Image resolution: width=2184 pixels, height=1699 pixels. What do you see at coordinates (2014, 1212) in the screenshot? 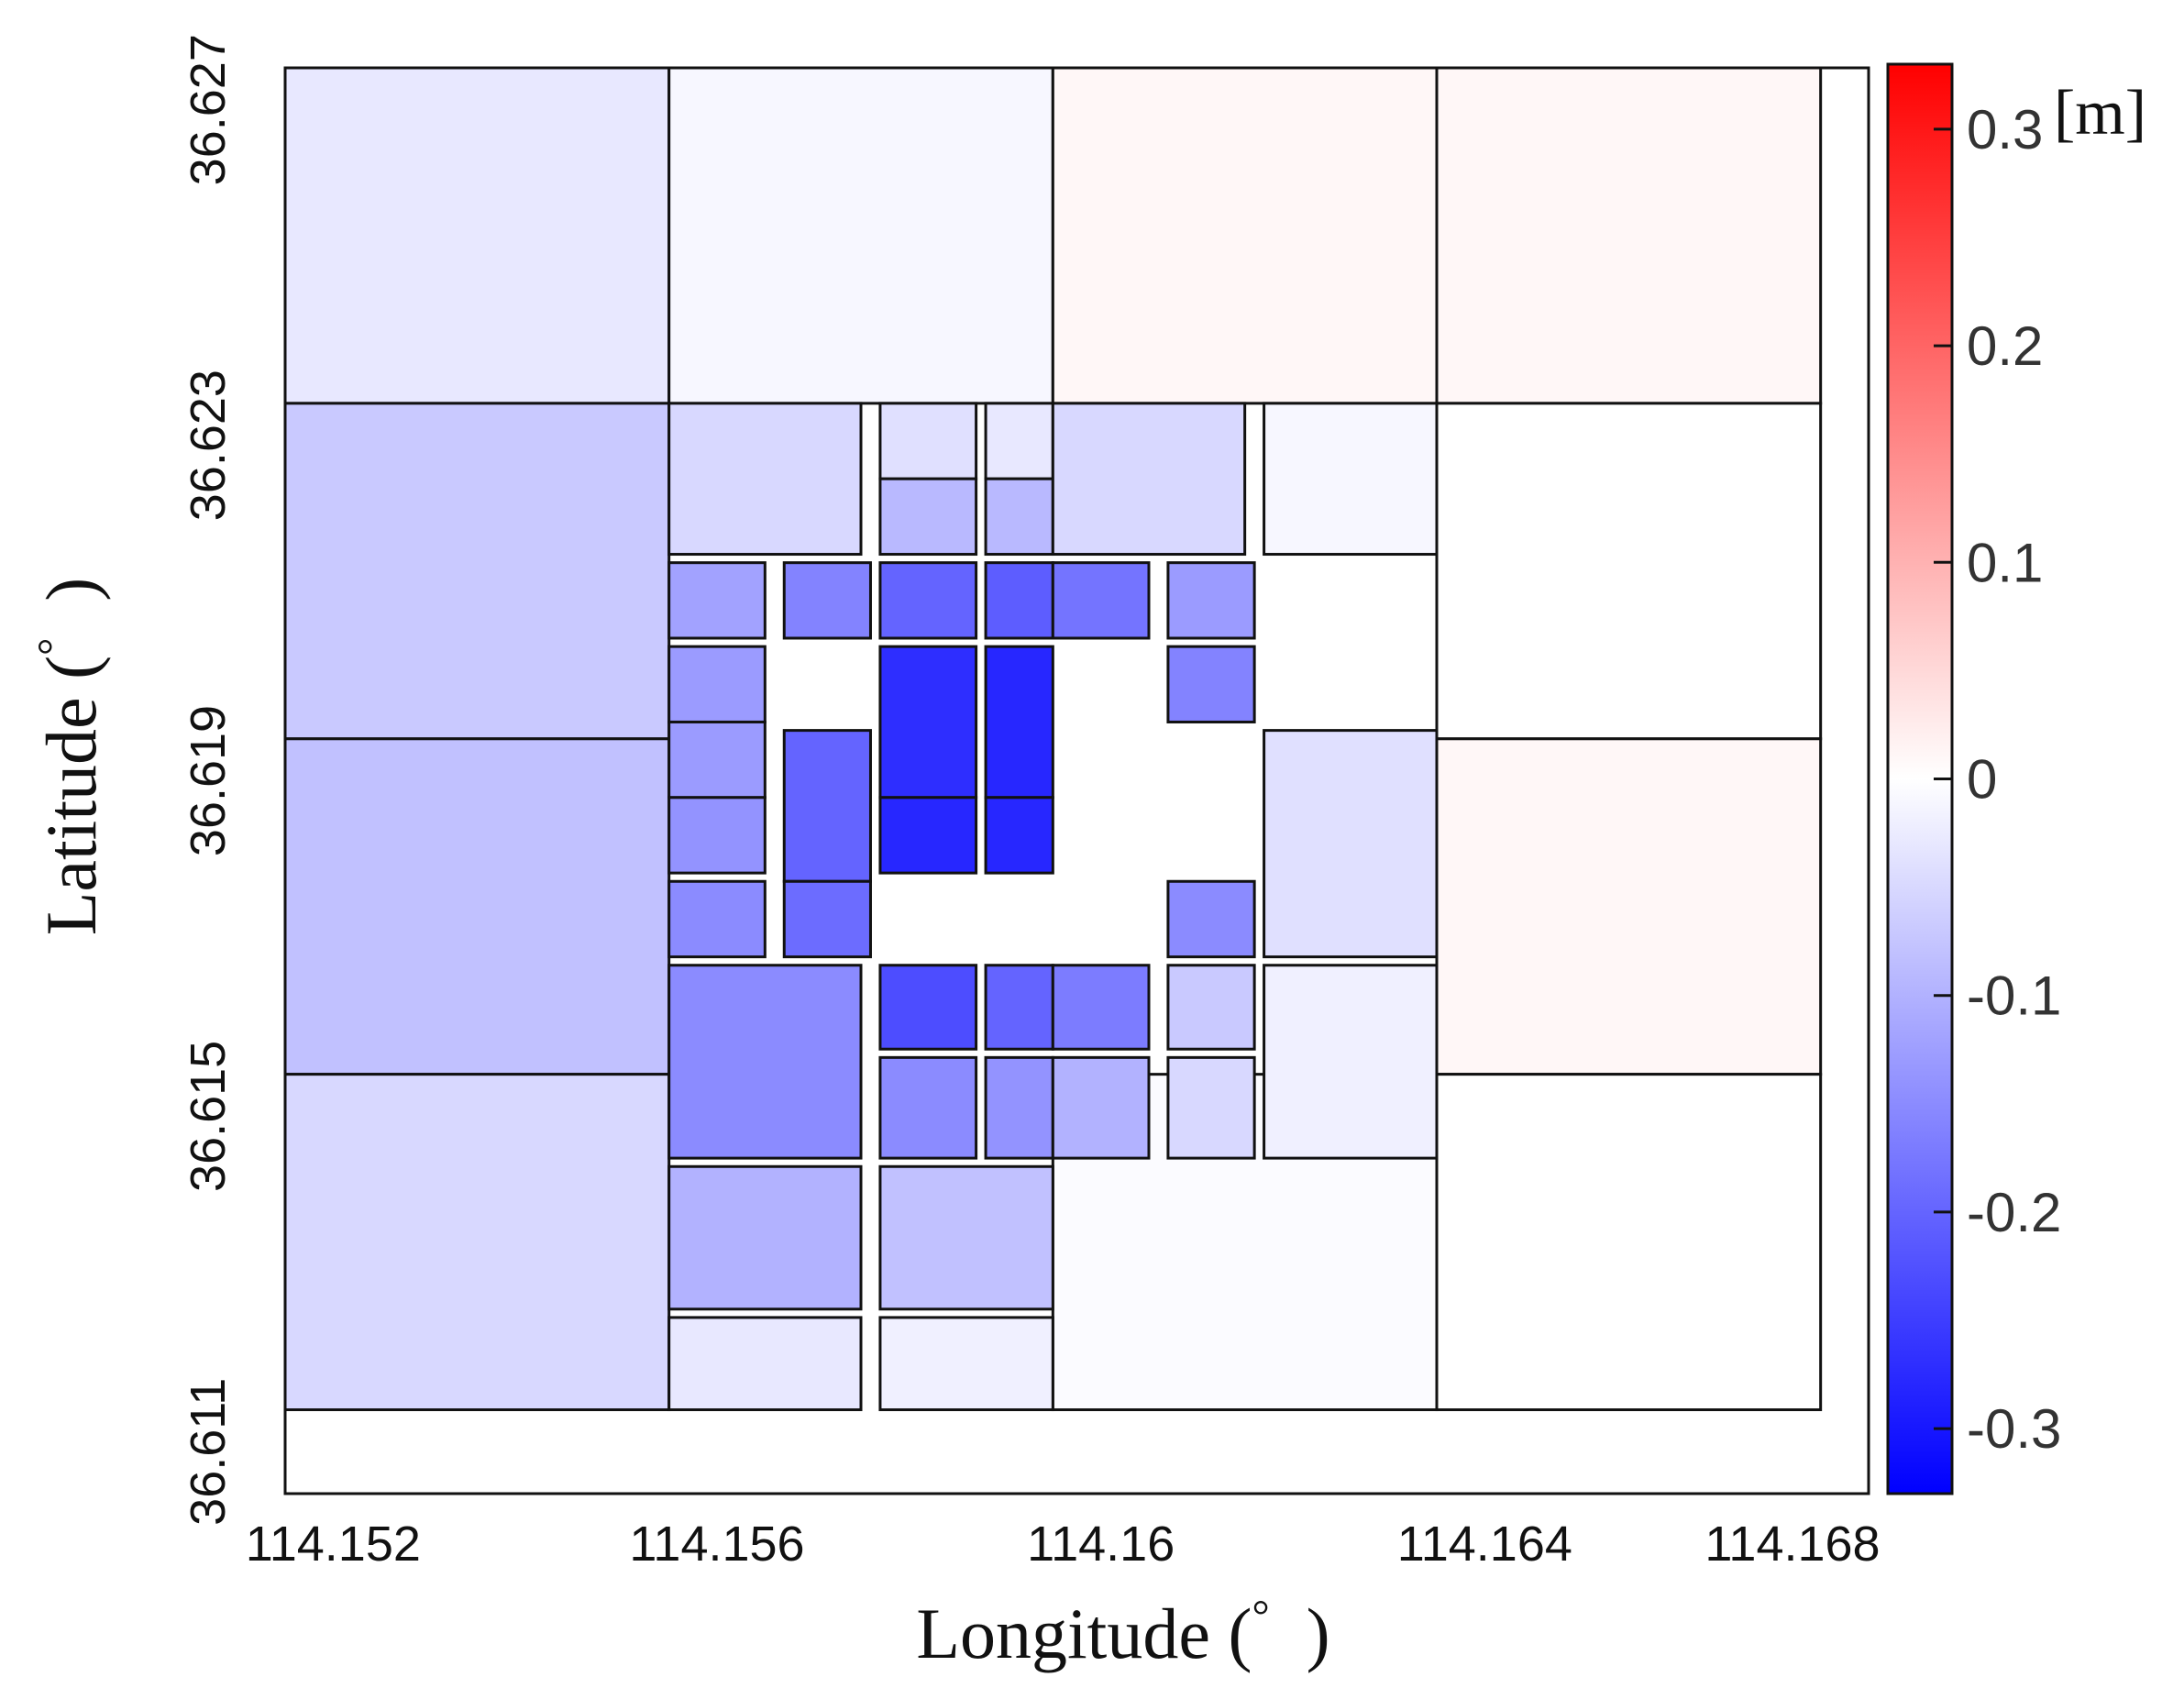
I see `colorbar-tick-label: -0.2` at bounding box center [2014, 1212].